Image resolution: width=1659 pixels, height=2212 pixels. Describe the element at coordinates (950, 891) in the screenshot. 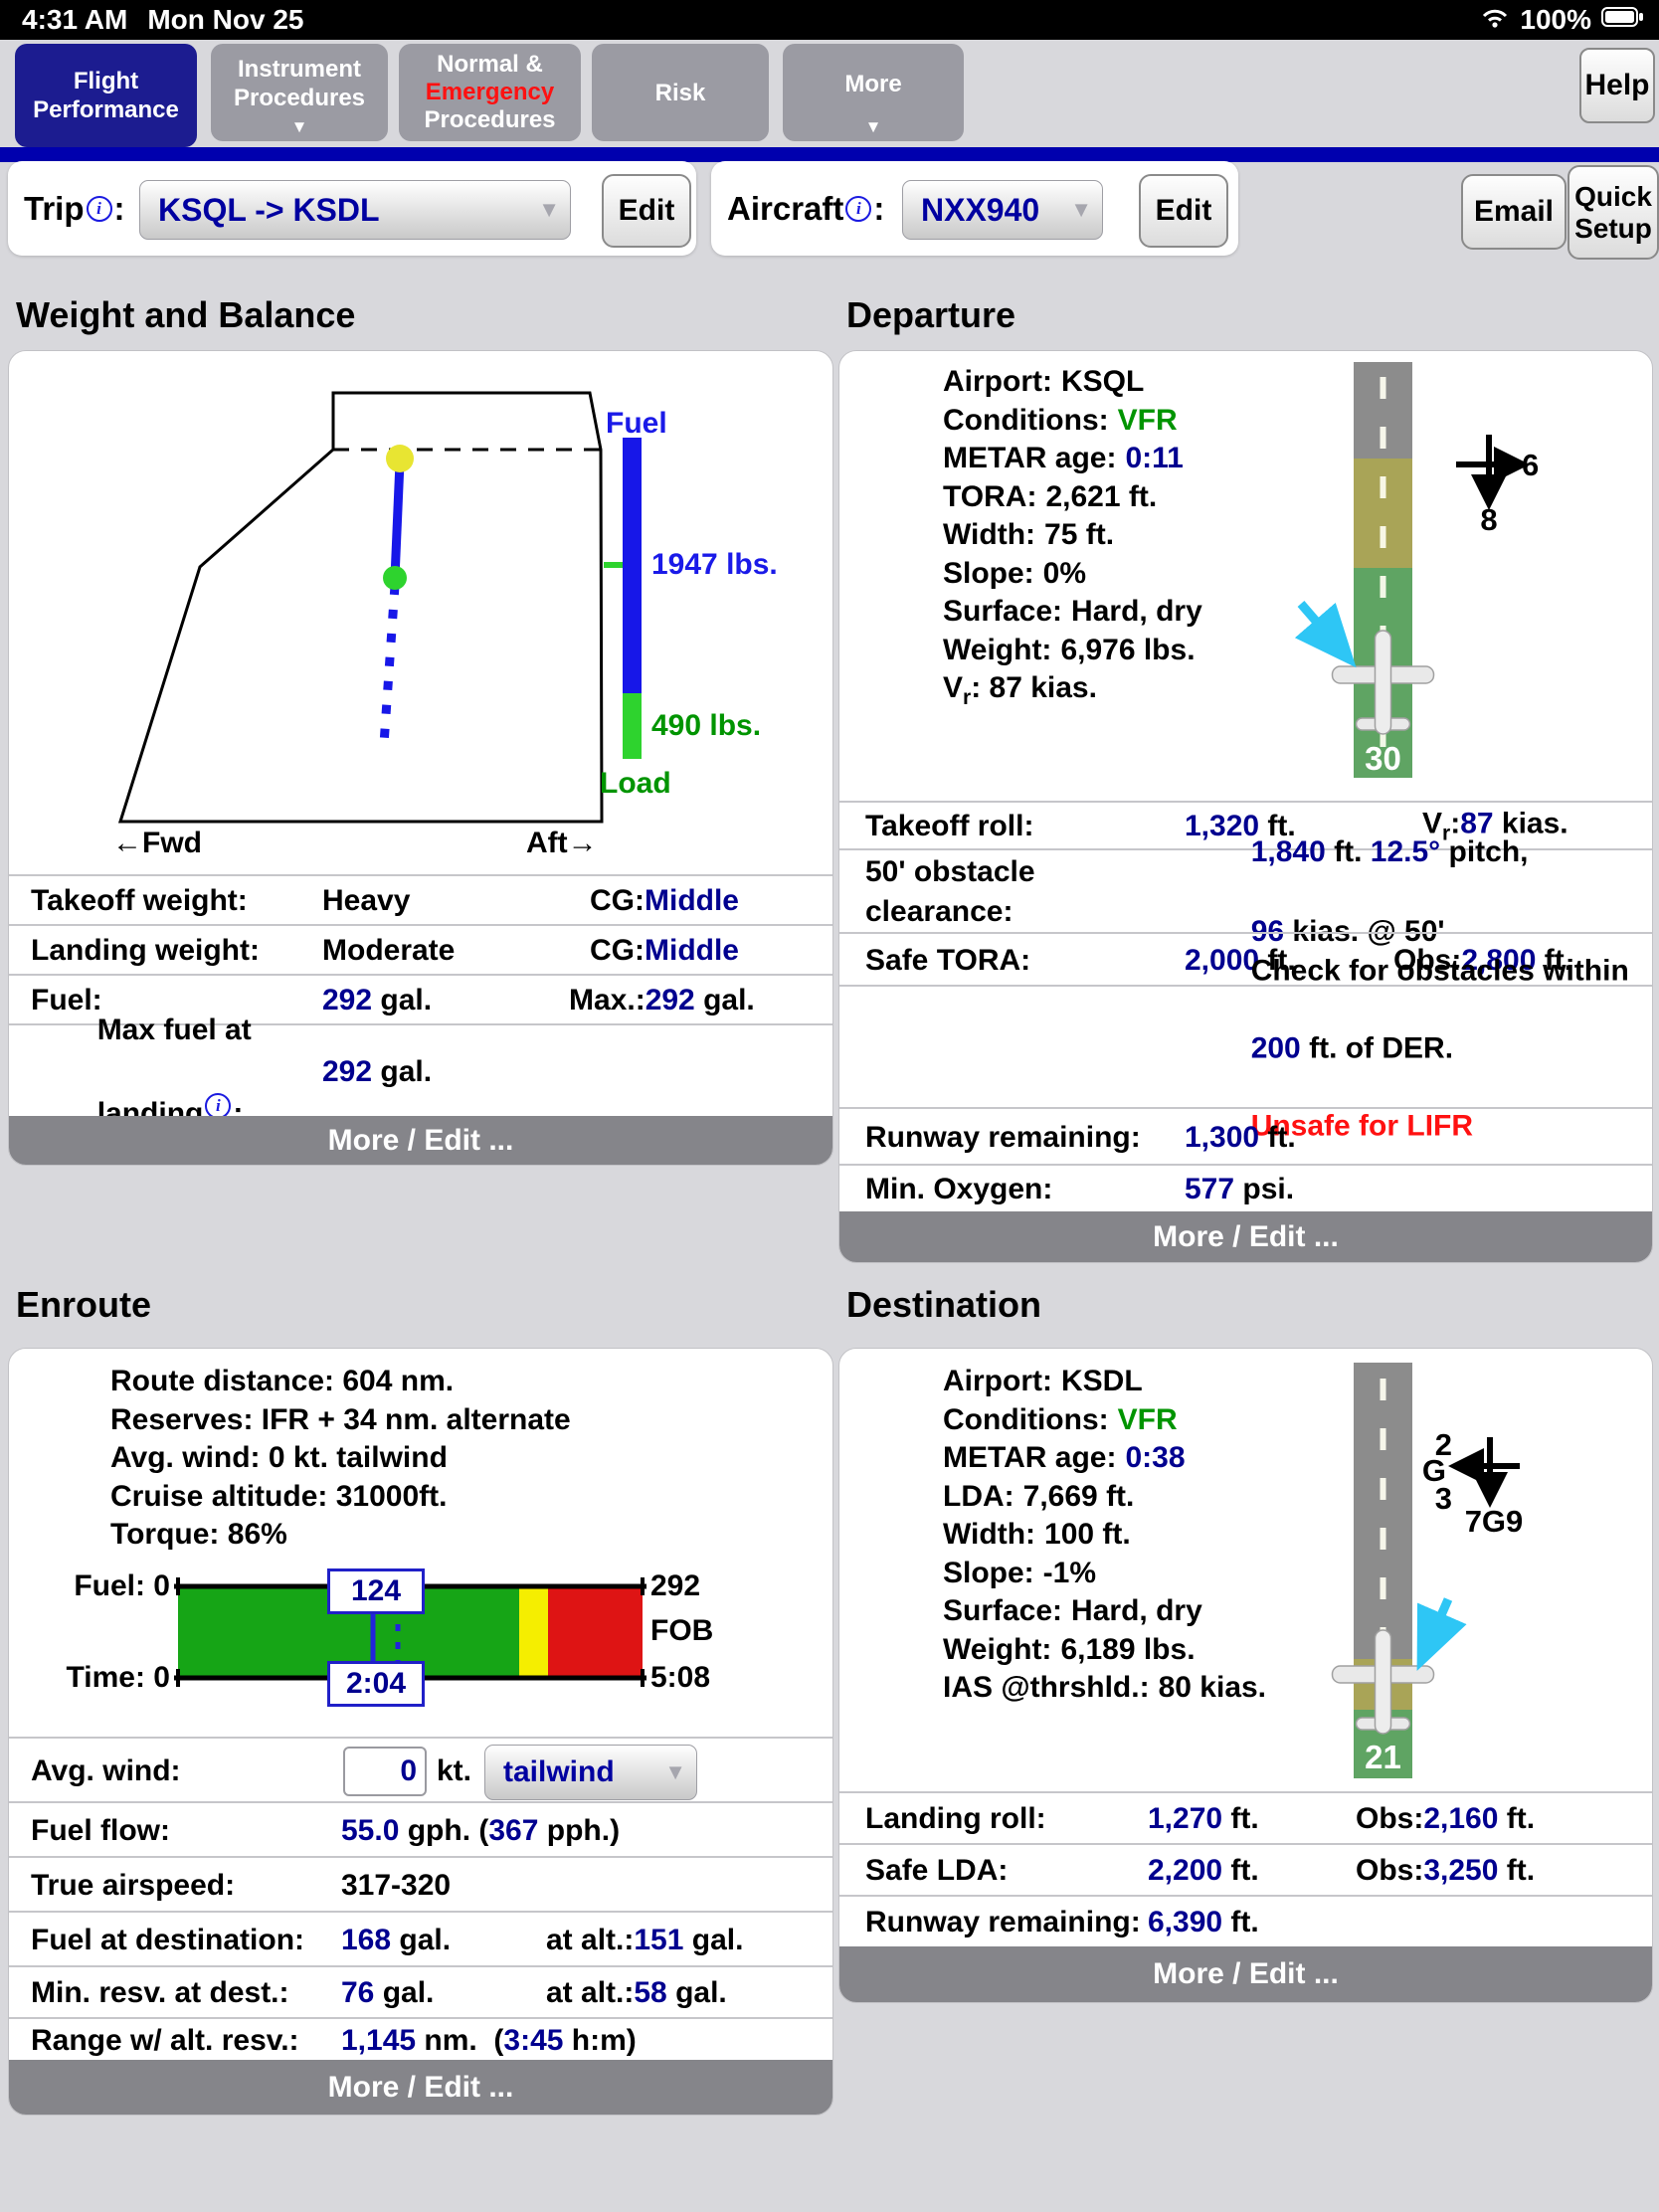

I see `row-label: 50' obstacle clearance:` at that location.